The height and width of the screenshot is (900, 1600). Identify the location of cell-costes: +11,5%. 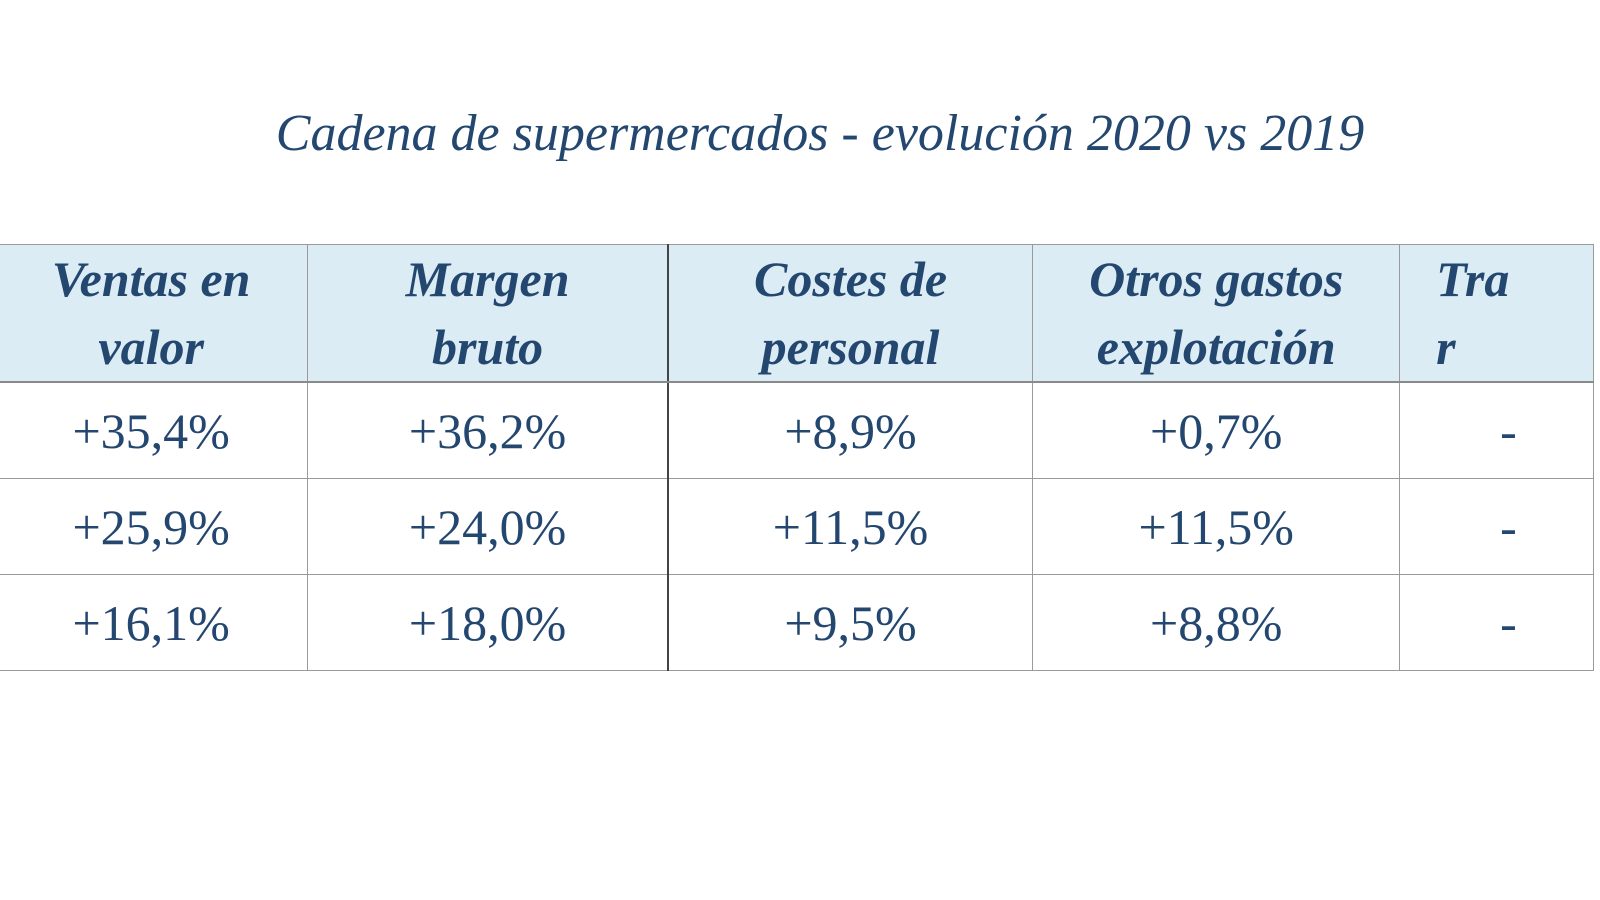
(850, 526).